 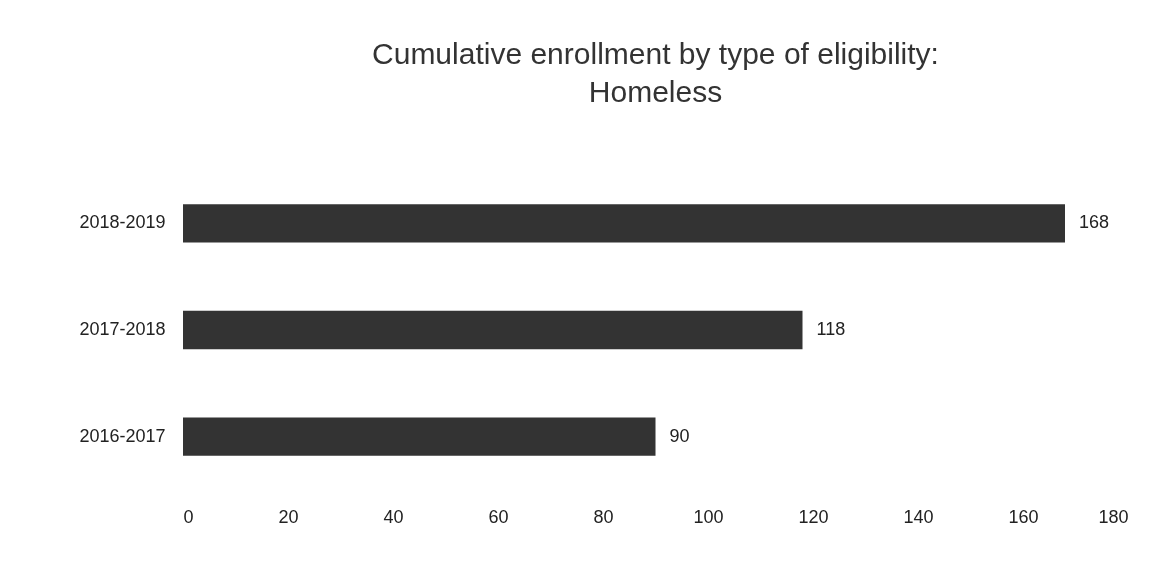 I want to click on y-tick-label: 2018-2019, so click(x=122, y=222).